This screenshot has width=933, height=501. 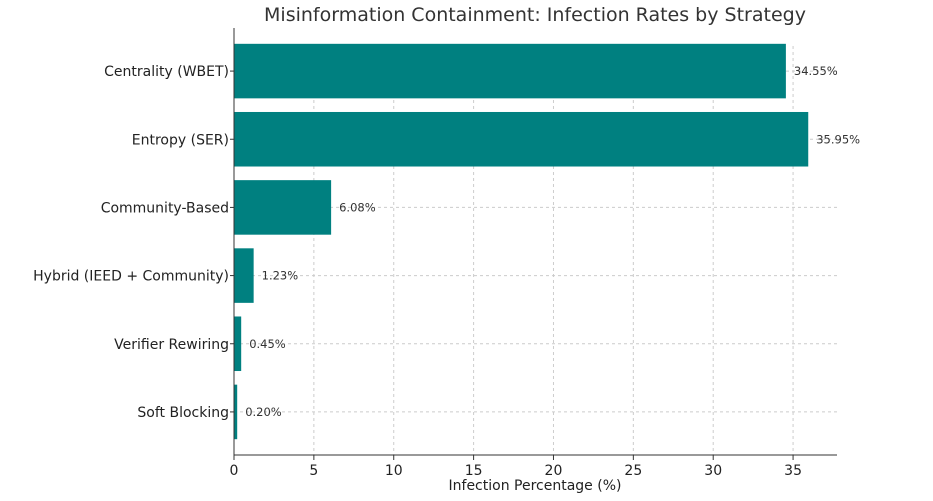 What do you see at coordinates (554, 471) in the screenshot?
I see `x-tick-label: 20` at bounding box center [554, 471].